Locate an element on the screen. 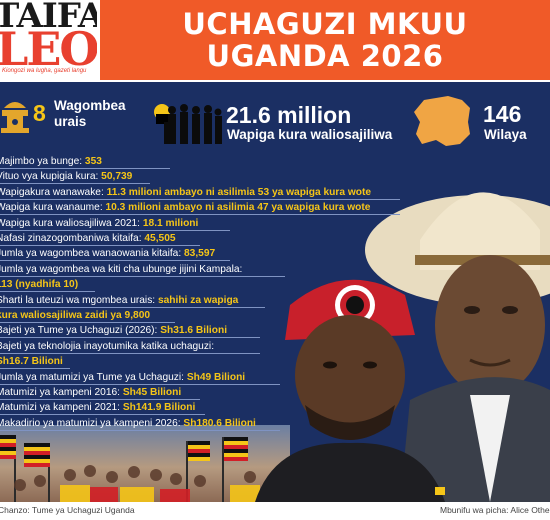 The image size is (550, 520). fact-value: 113 (nyadhifa 10) is located at coordinates (39, 285).